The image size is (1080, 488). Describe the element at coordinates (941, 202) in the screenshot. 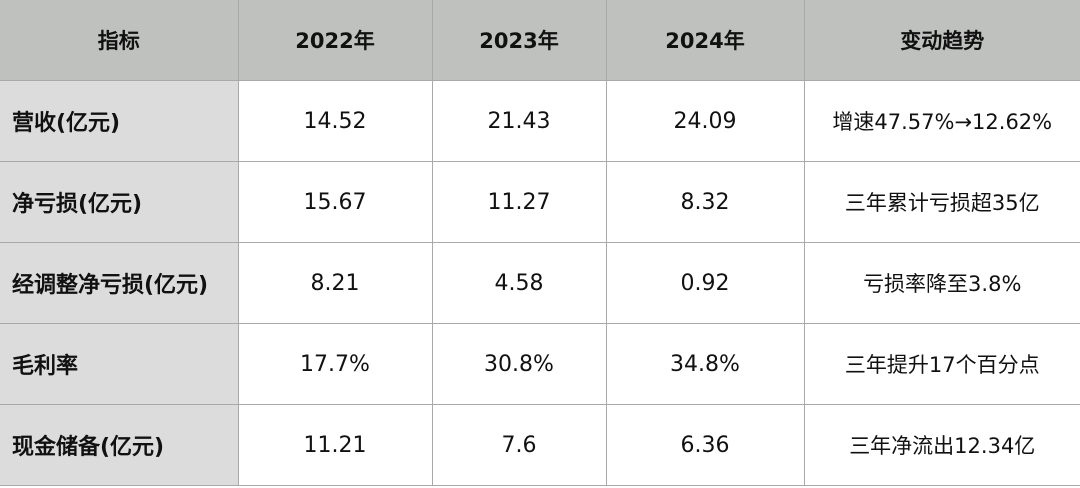

I see `cell-trend: 三年累计亏损超35亿` at that location.